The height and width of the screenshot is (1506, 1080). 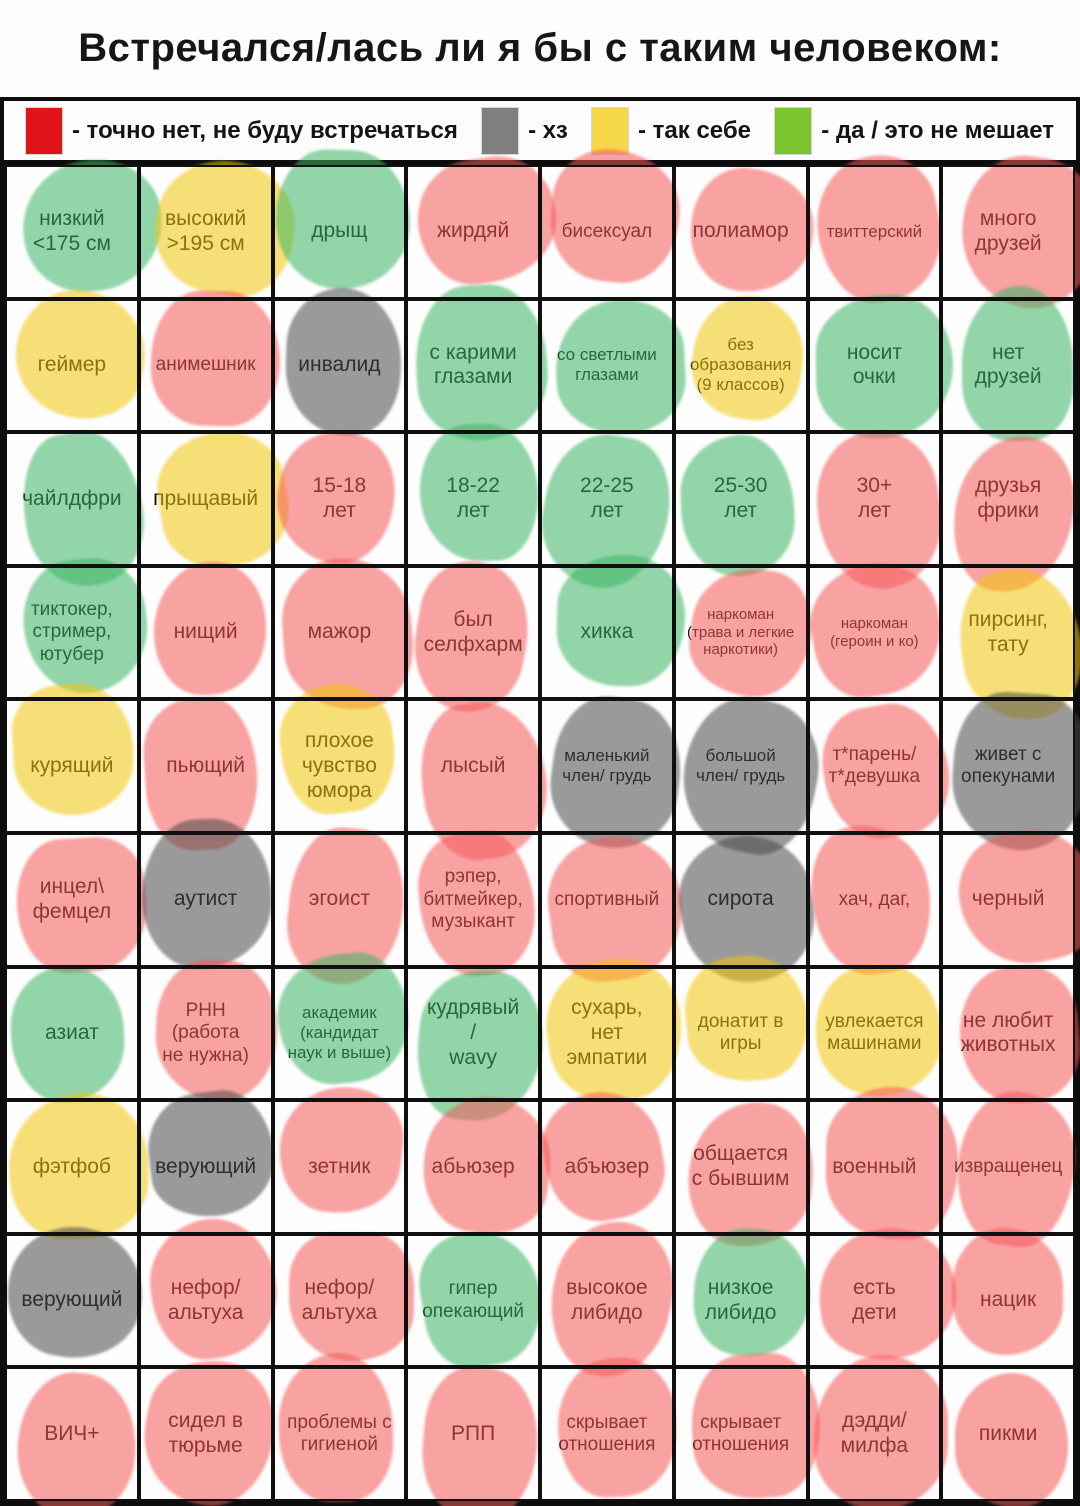 What do you see at coordinates (73, 749) in the screenshot?
I see `verdict-blob-meh` at bounding box center [73, 749].